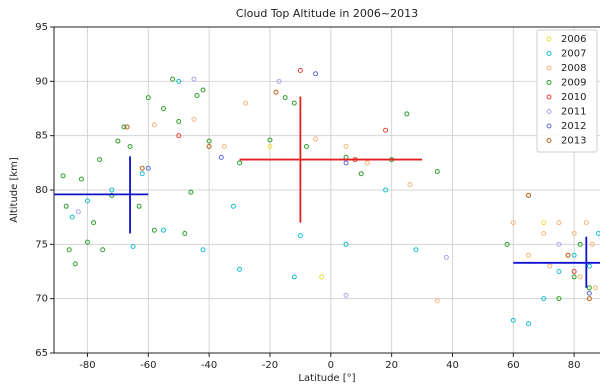 This screenshot has height=388, width=600. I want to click on legend-box, so click(567, 91).